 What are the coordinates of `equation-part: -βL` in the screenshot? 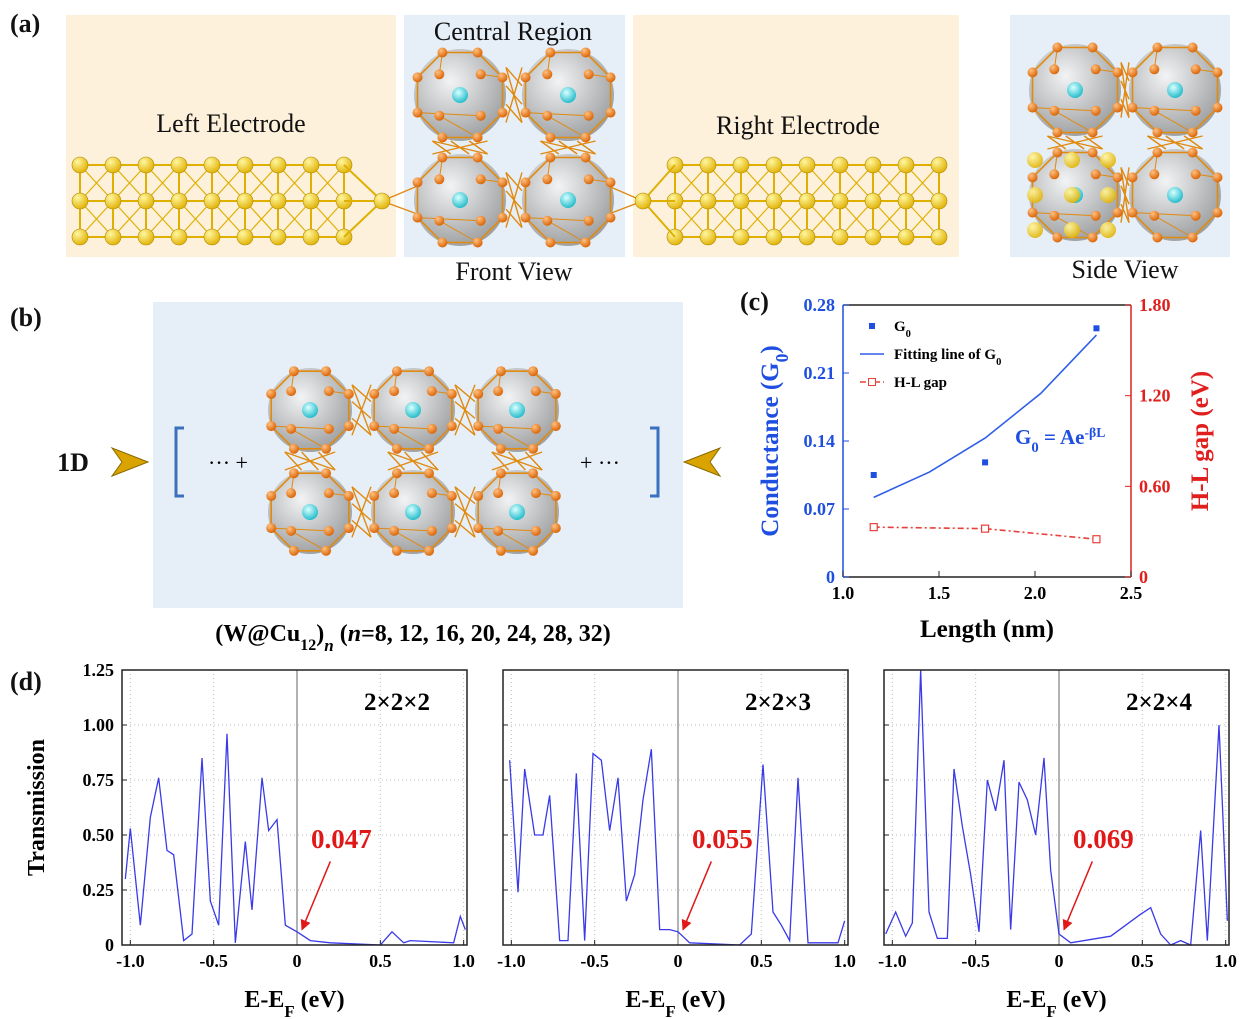 It's located at (1094, 432).